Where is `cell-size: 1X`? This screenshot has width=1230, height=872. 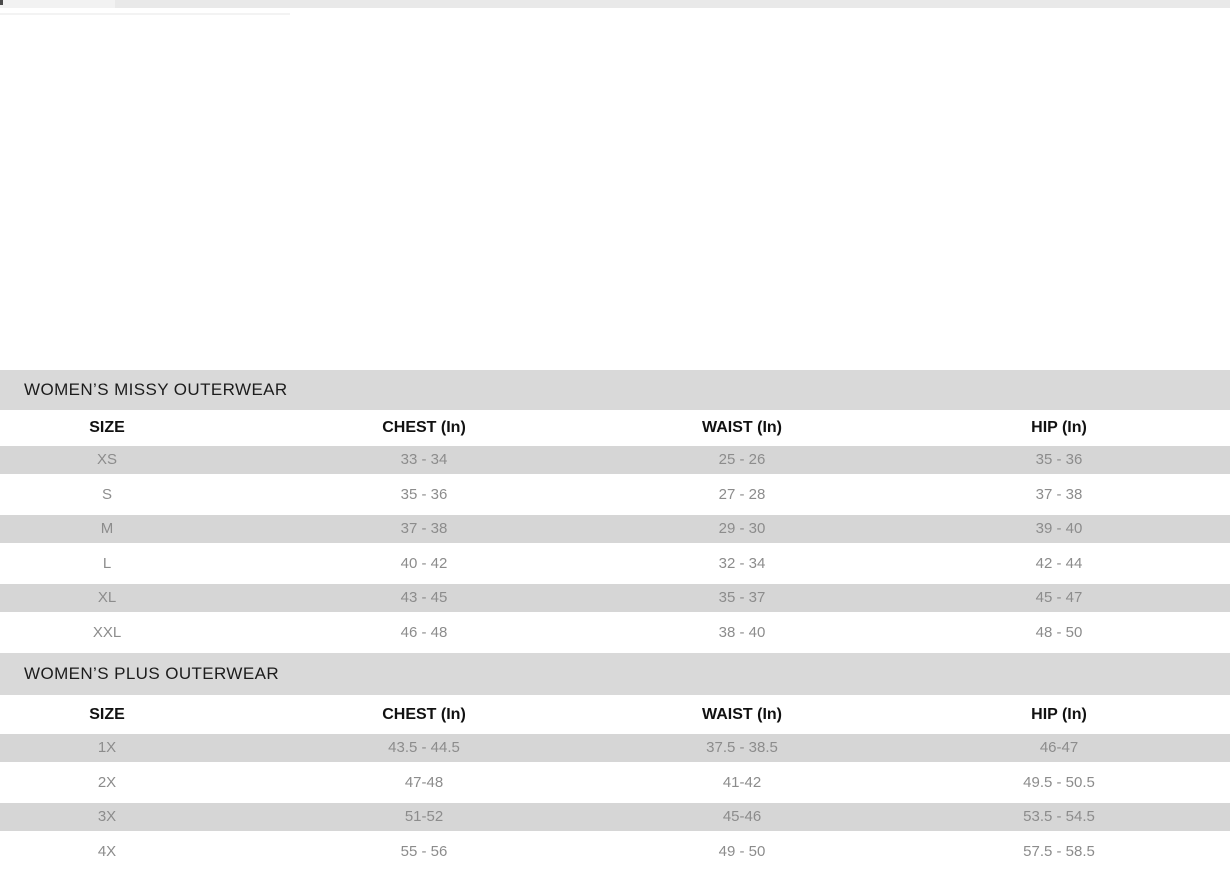
cell-size: 1X is located at coordinates (107, 751).